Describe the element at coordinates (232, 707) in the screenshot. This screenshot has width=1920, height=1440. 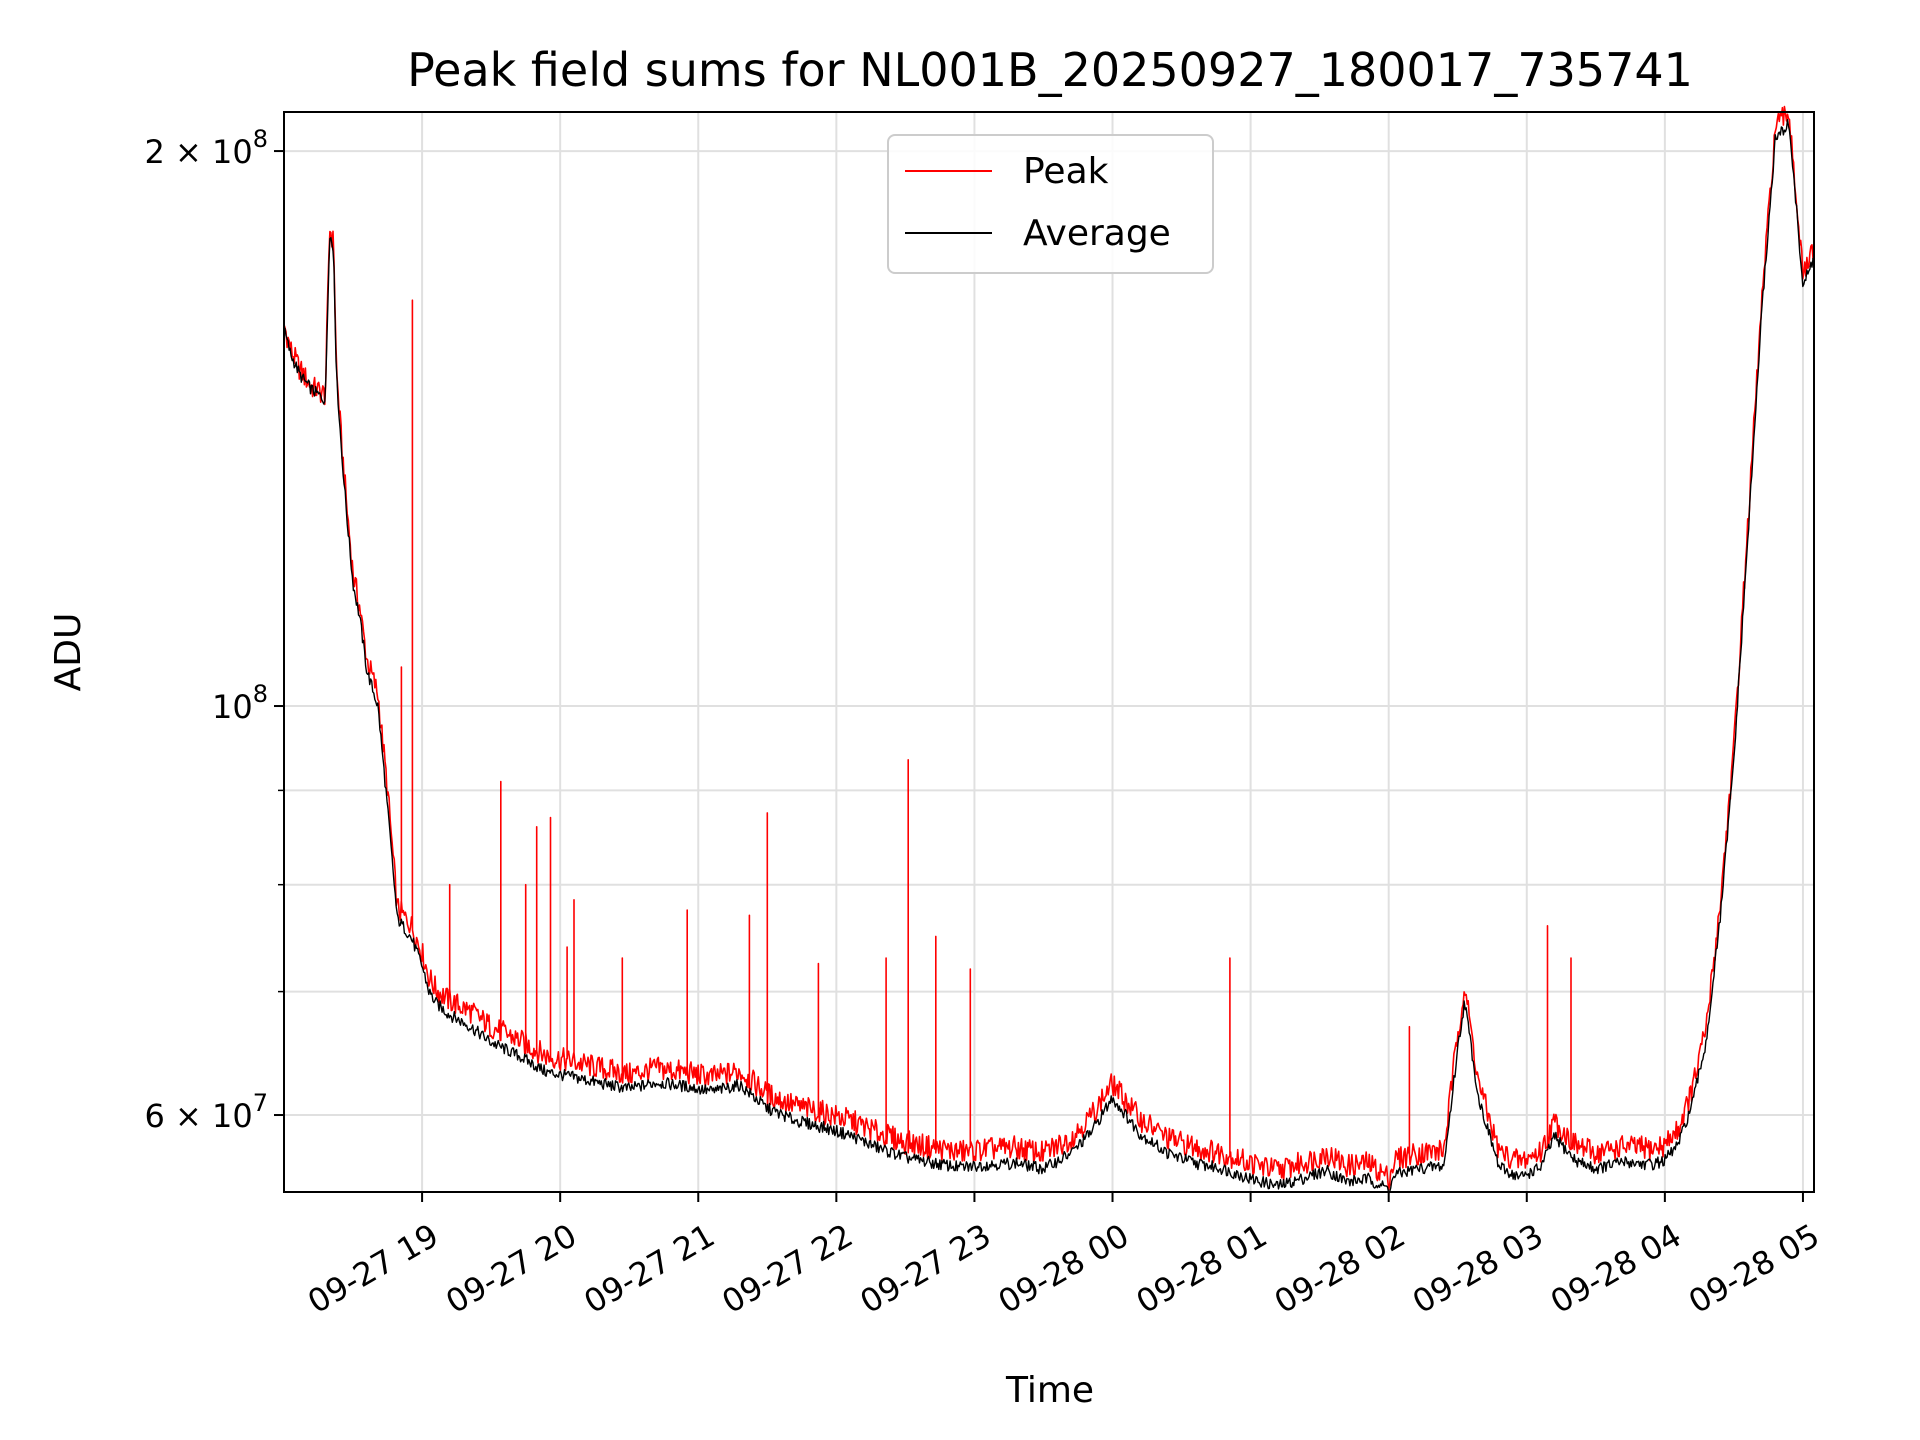
I see `y-tick-mantissa: 10` at that location.